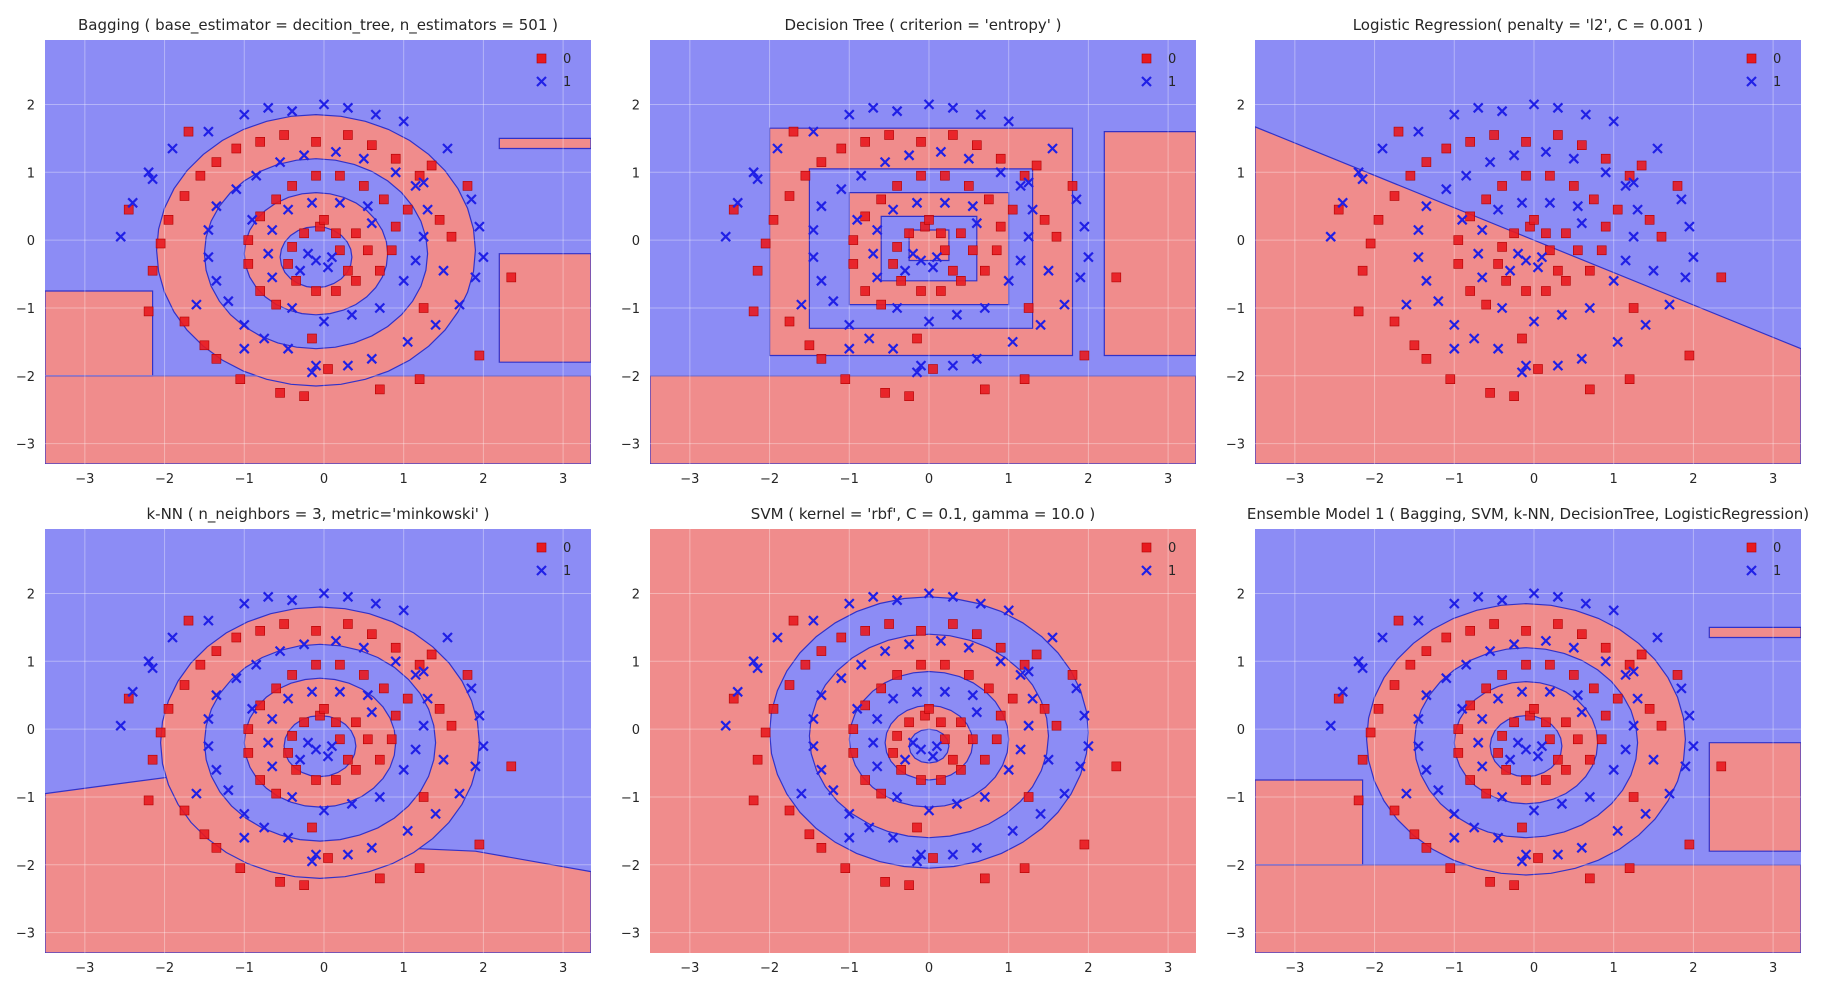  What do you see at coordinates (636, 662) in the screenshot?
I see `y-tick-label: 1` at bounding box center [636, 662].